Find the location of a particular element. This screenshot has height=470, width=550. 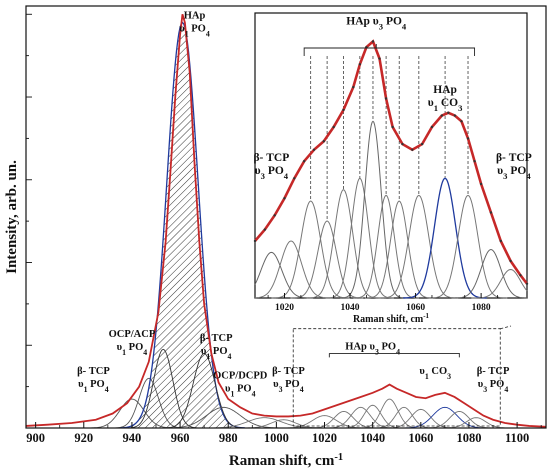

x-axis-title: Raman shift, cm-1 is located at coordinates (286, 461).